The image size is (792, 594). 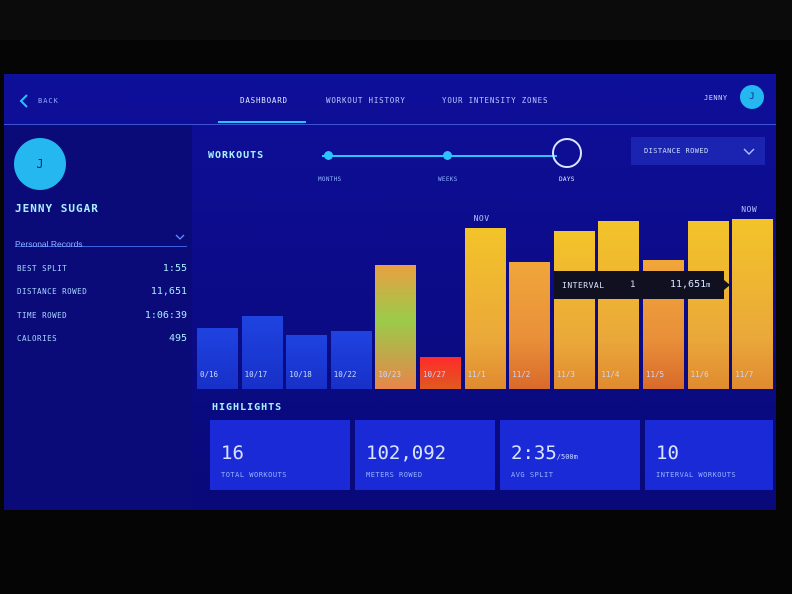 I want to click on x-tick-label: 11/7, so click(x=744, y=374).